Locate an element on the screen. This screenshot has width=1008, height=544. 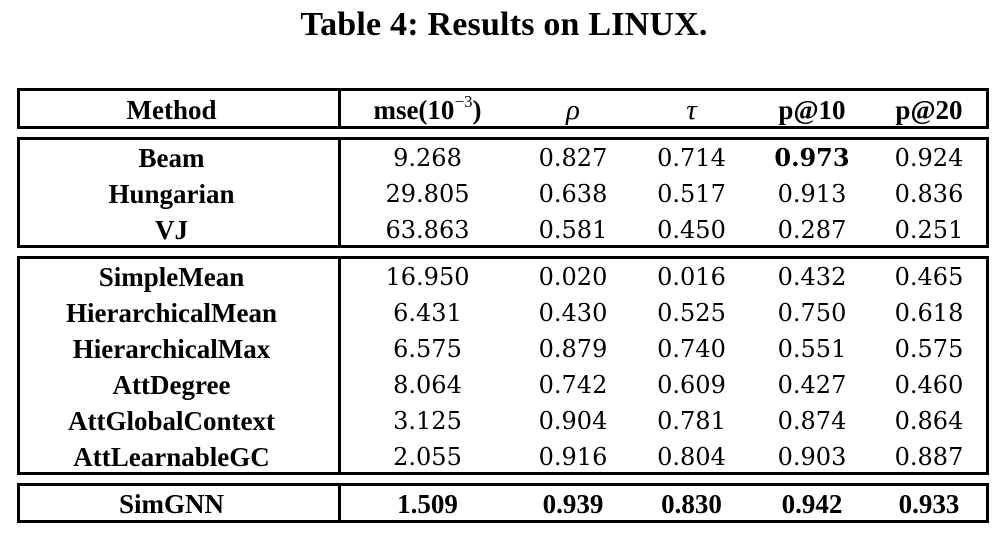
p10-cell: 0.427 is located at coordinates (812, 385).